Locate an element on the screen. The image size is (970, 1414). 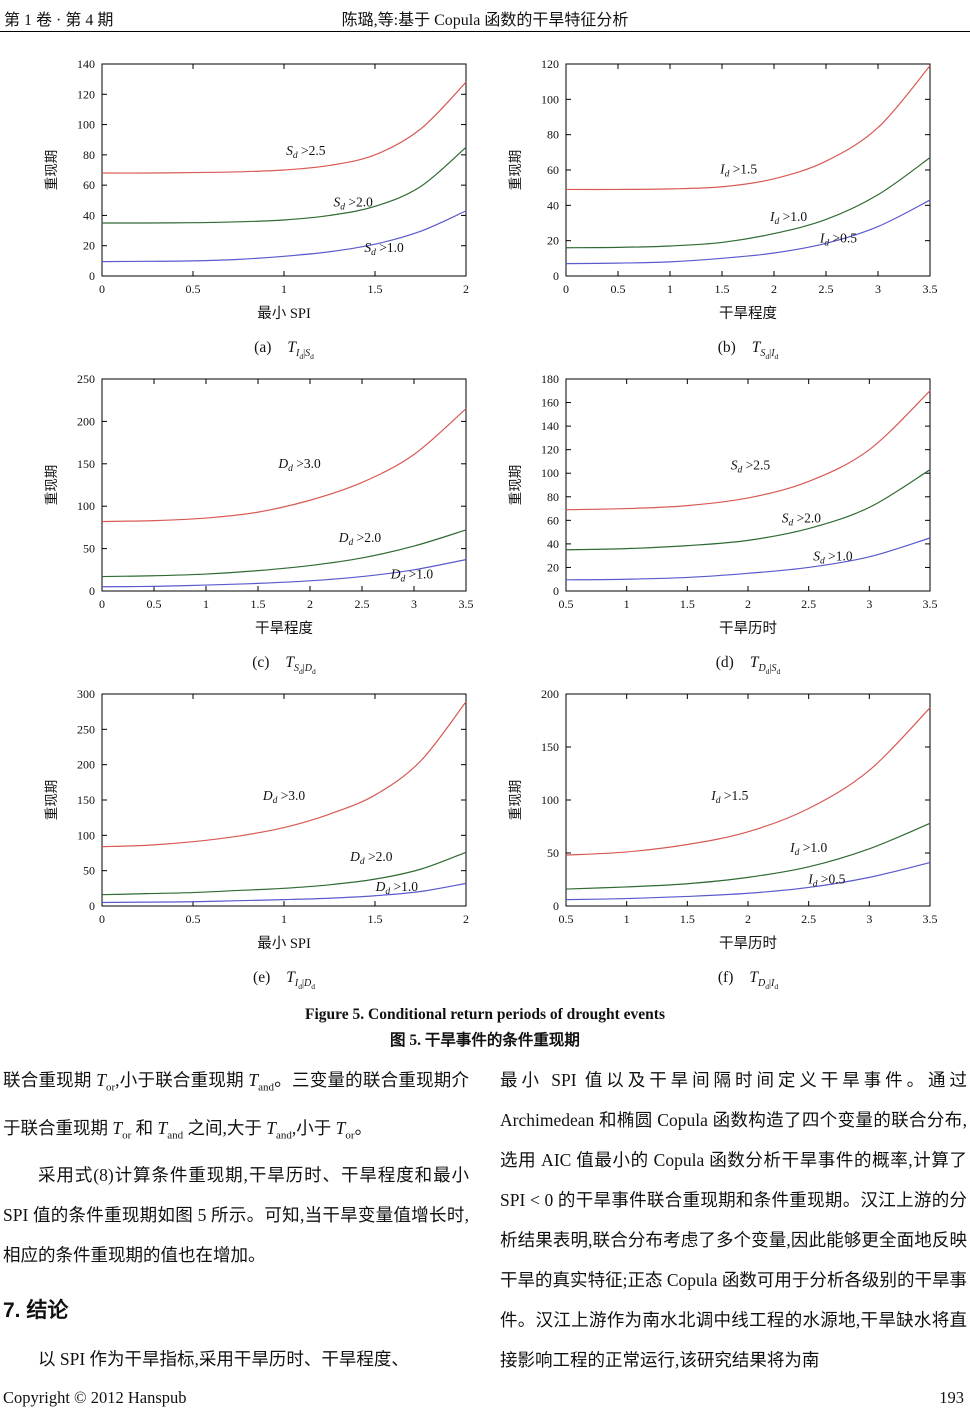
subcaption-subscript: Dd|Sd is located at coordinates (769, 669).